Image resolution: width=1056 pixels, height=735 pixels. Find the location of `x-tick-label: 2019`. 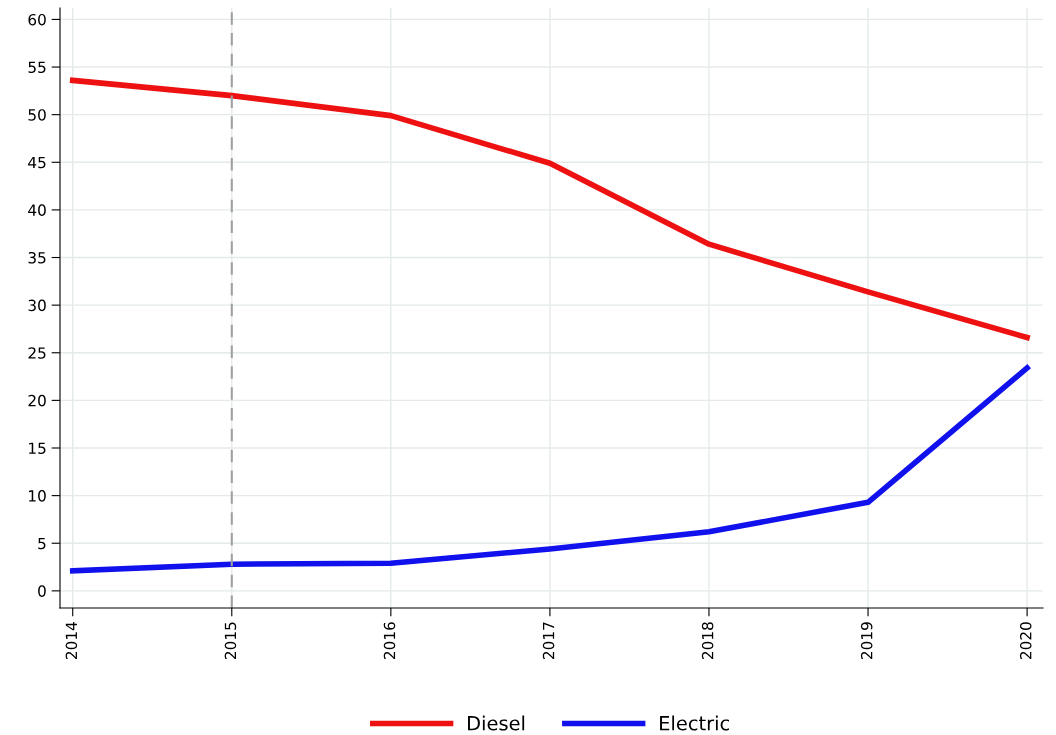

x-tick-label: 2019 is located at coordinates (866, 640).